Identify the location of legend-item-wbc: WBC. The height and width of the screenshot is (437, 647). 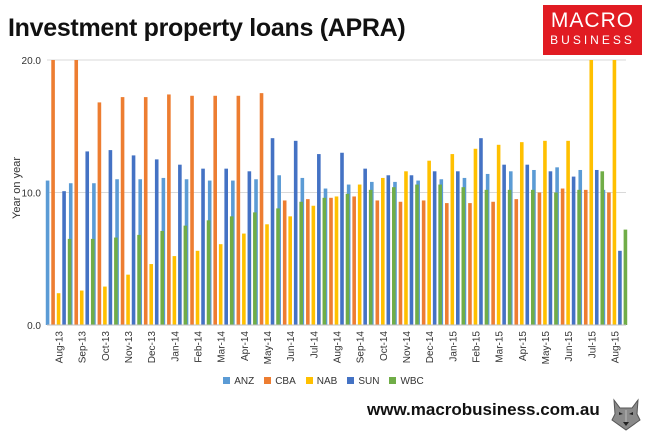
(406, 381).